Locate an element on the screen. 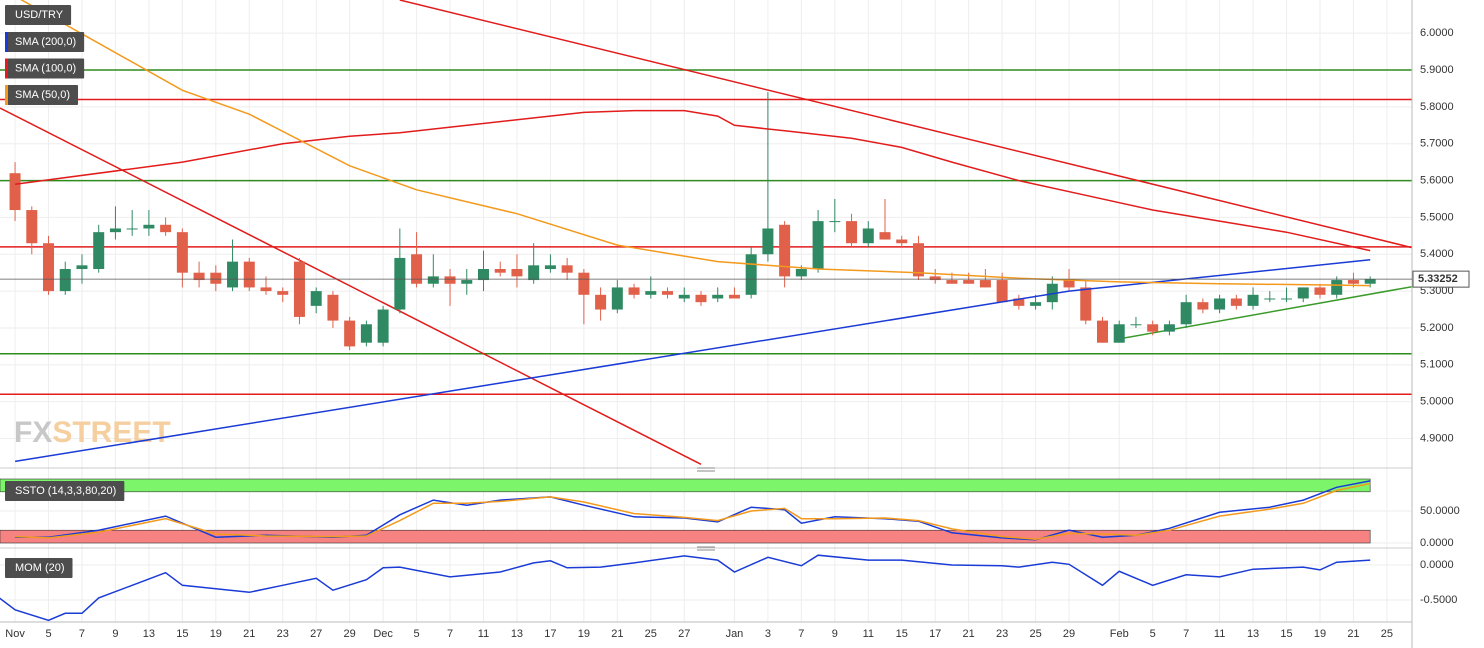  last-price-label: 5.33252 is located at coordinates (1438, 279).